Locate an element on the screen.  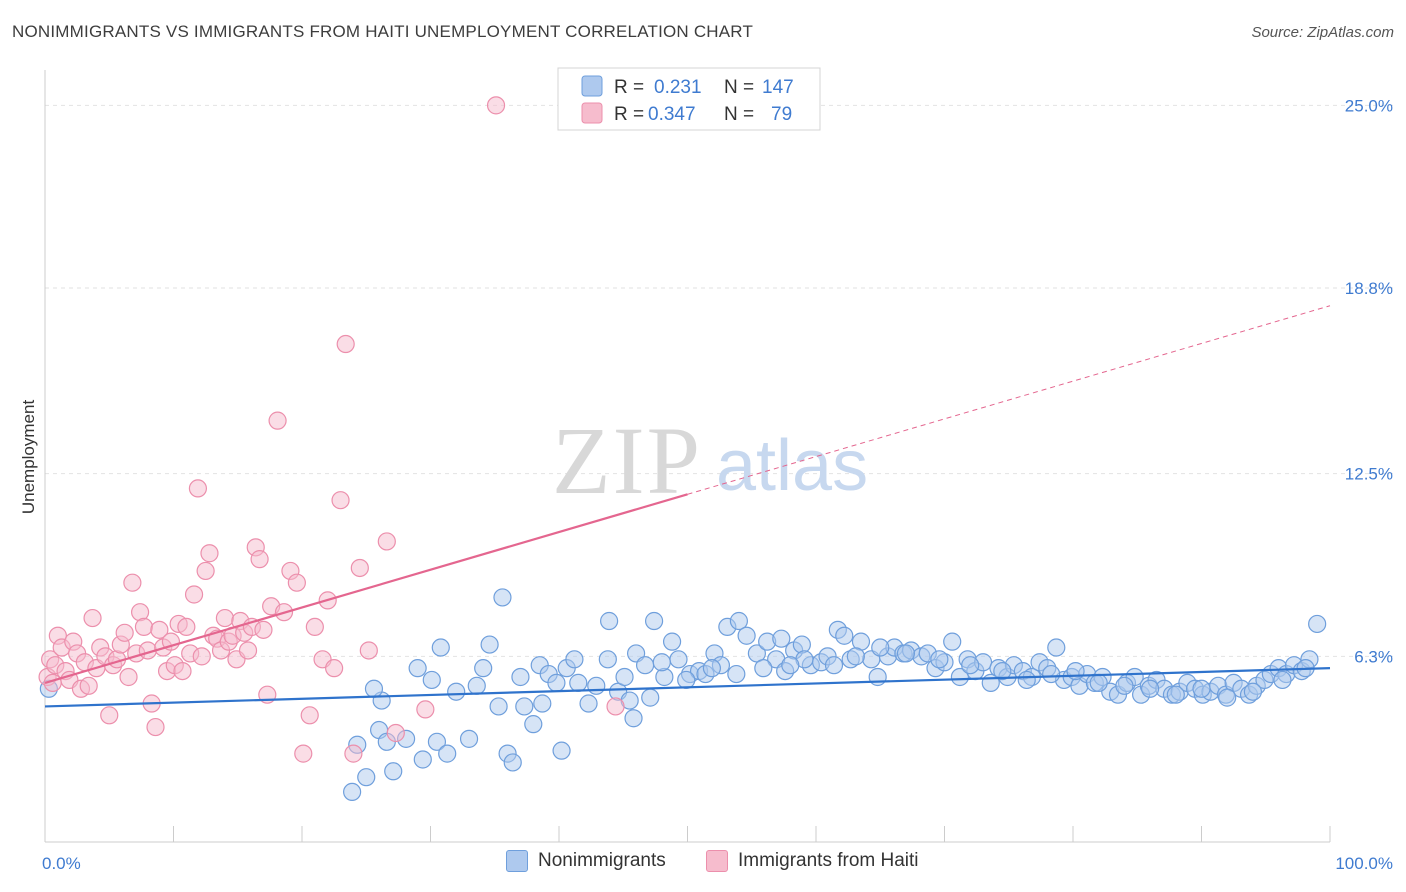
y-tick-label: 18.8% is located at coordinates (1369, 288).